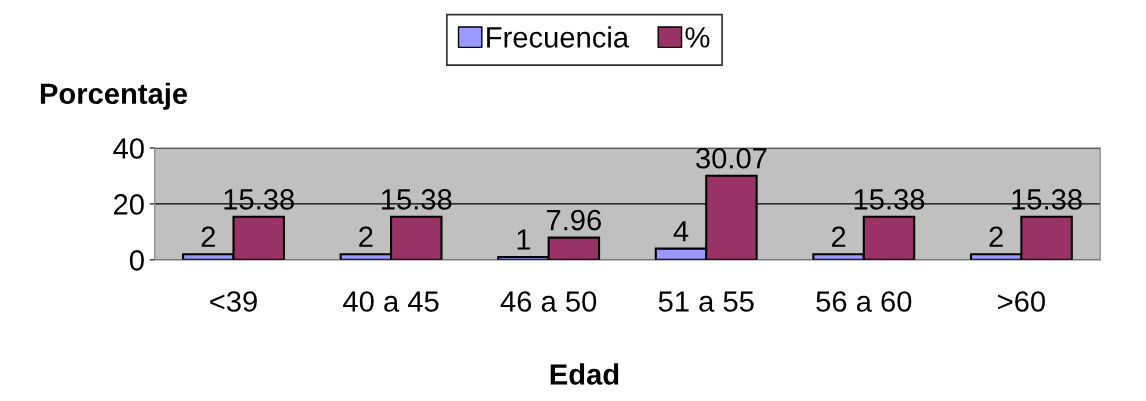 The image size is (1146, 401). What do you see at coordinates (548, 301) in the screenshot?
I see `x-tick-label: 46 a 50` at bounding box center [548, 301].